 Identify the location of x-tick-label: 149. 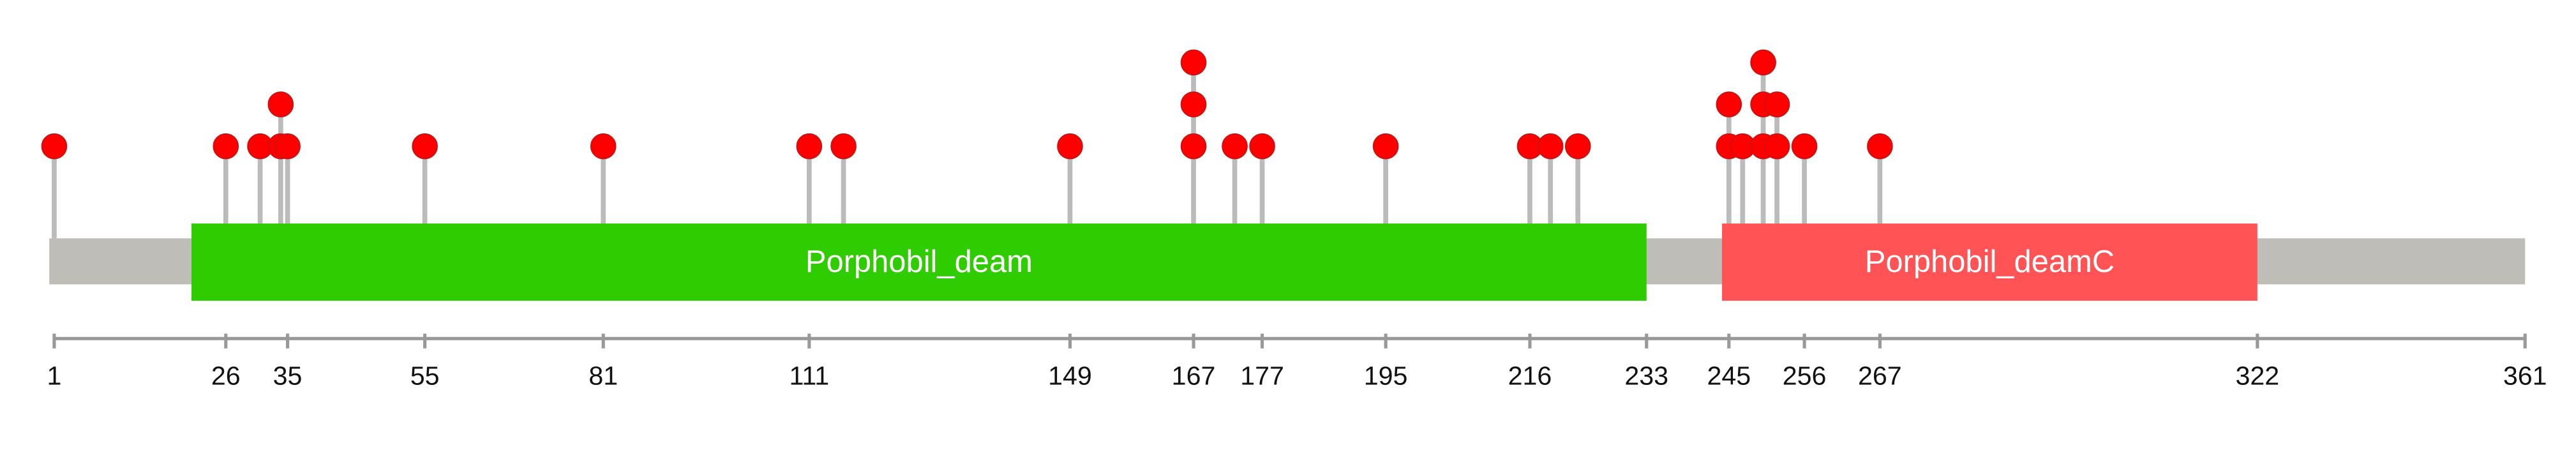
(1070, 375).